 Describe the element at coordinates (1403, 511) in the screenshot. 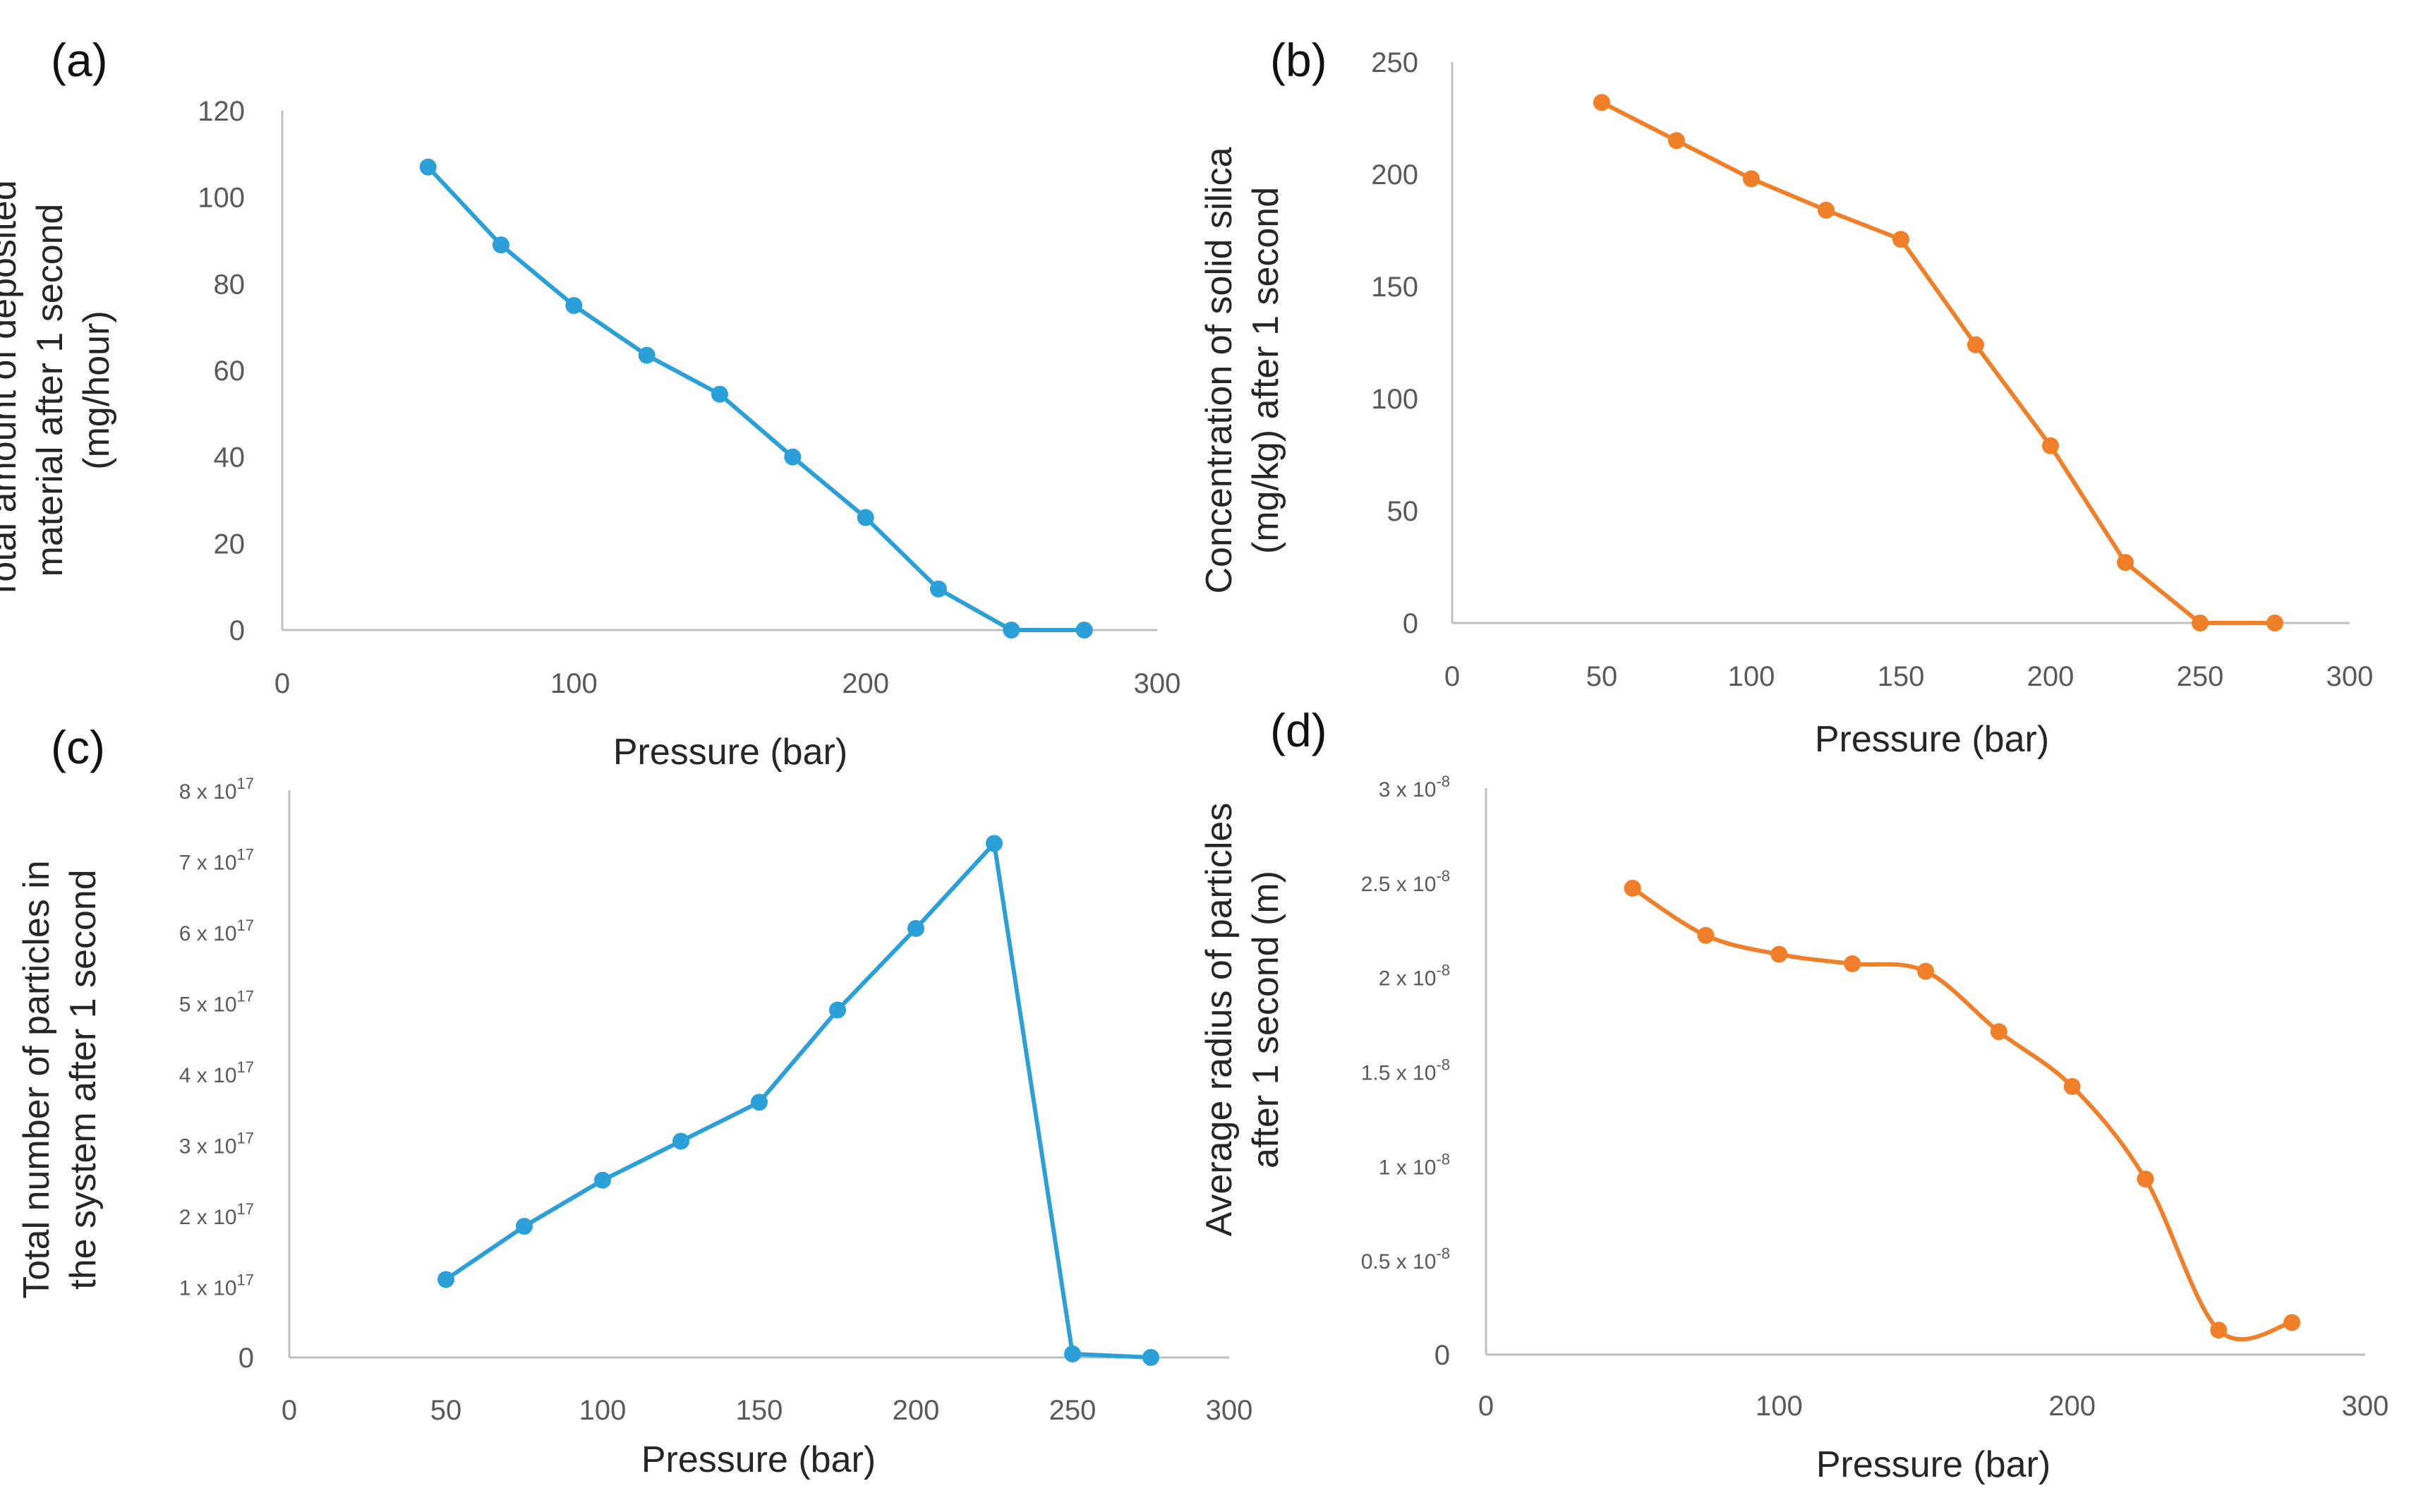

I see `y-tick-label: 50` at that location.